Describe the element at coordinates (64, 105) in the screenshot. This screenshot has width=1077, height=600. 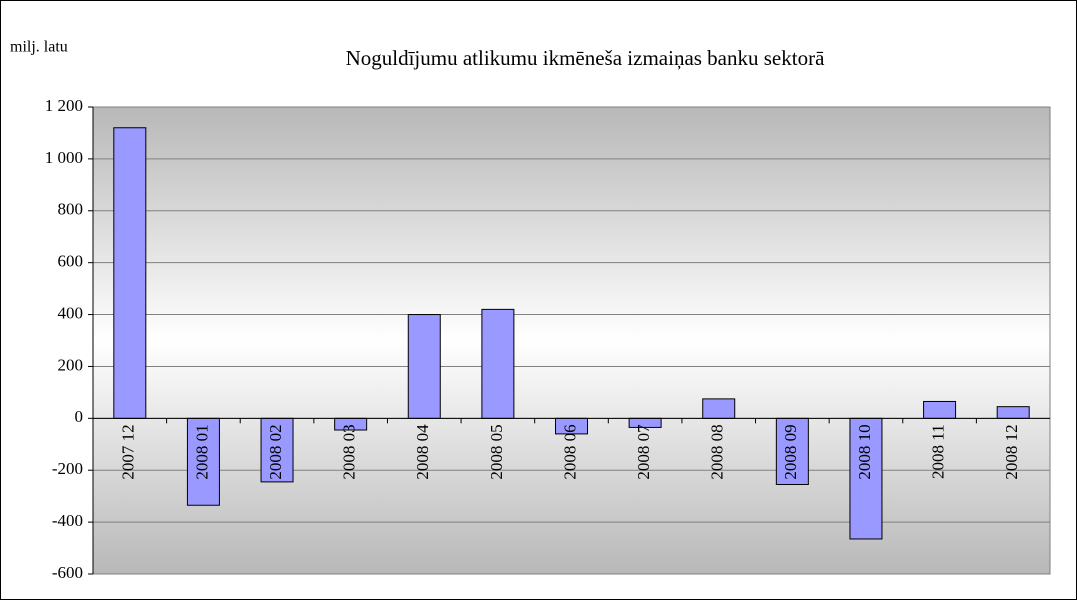
I see `y-tick-label: 1 200` at that location.